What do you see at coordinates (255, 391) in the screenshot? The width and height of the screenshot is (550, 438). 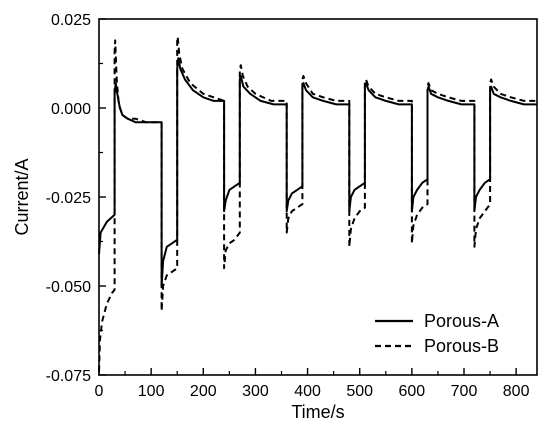 I see `x-tick-label: 300` at bounding box center [255, 391].